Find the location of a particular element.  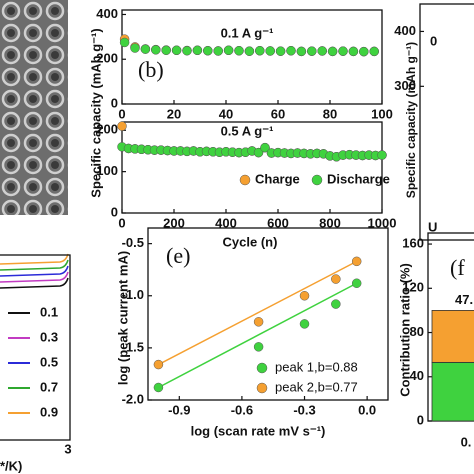

x-axis-label: log (scan rate mV s⁻¹) is located at coordinates (258, 430).